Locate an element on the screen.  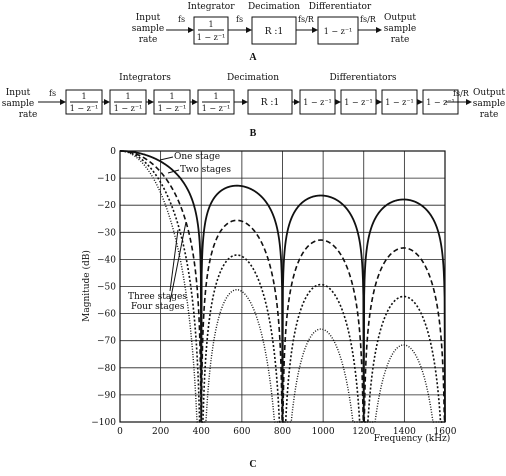
b-differentiator-1: 1 − z⁻¹ is located at coordinates (317, 102).